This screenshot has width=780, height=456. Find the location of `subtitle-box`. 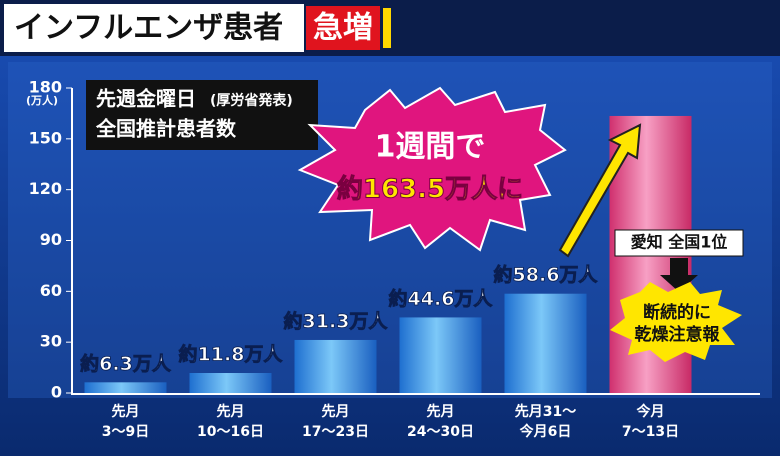

subtitle-box is located at coordinates (202, 115).